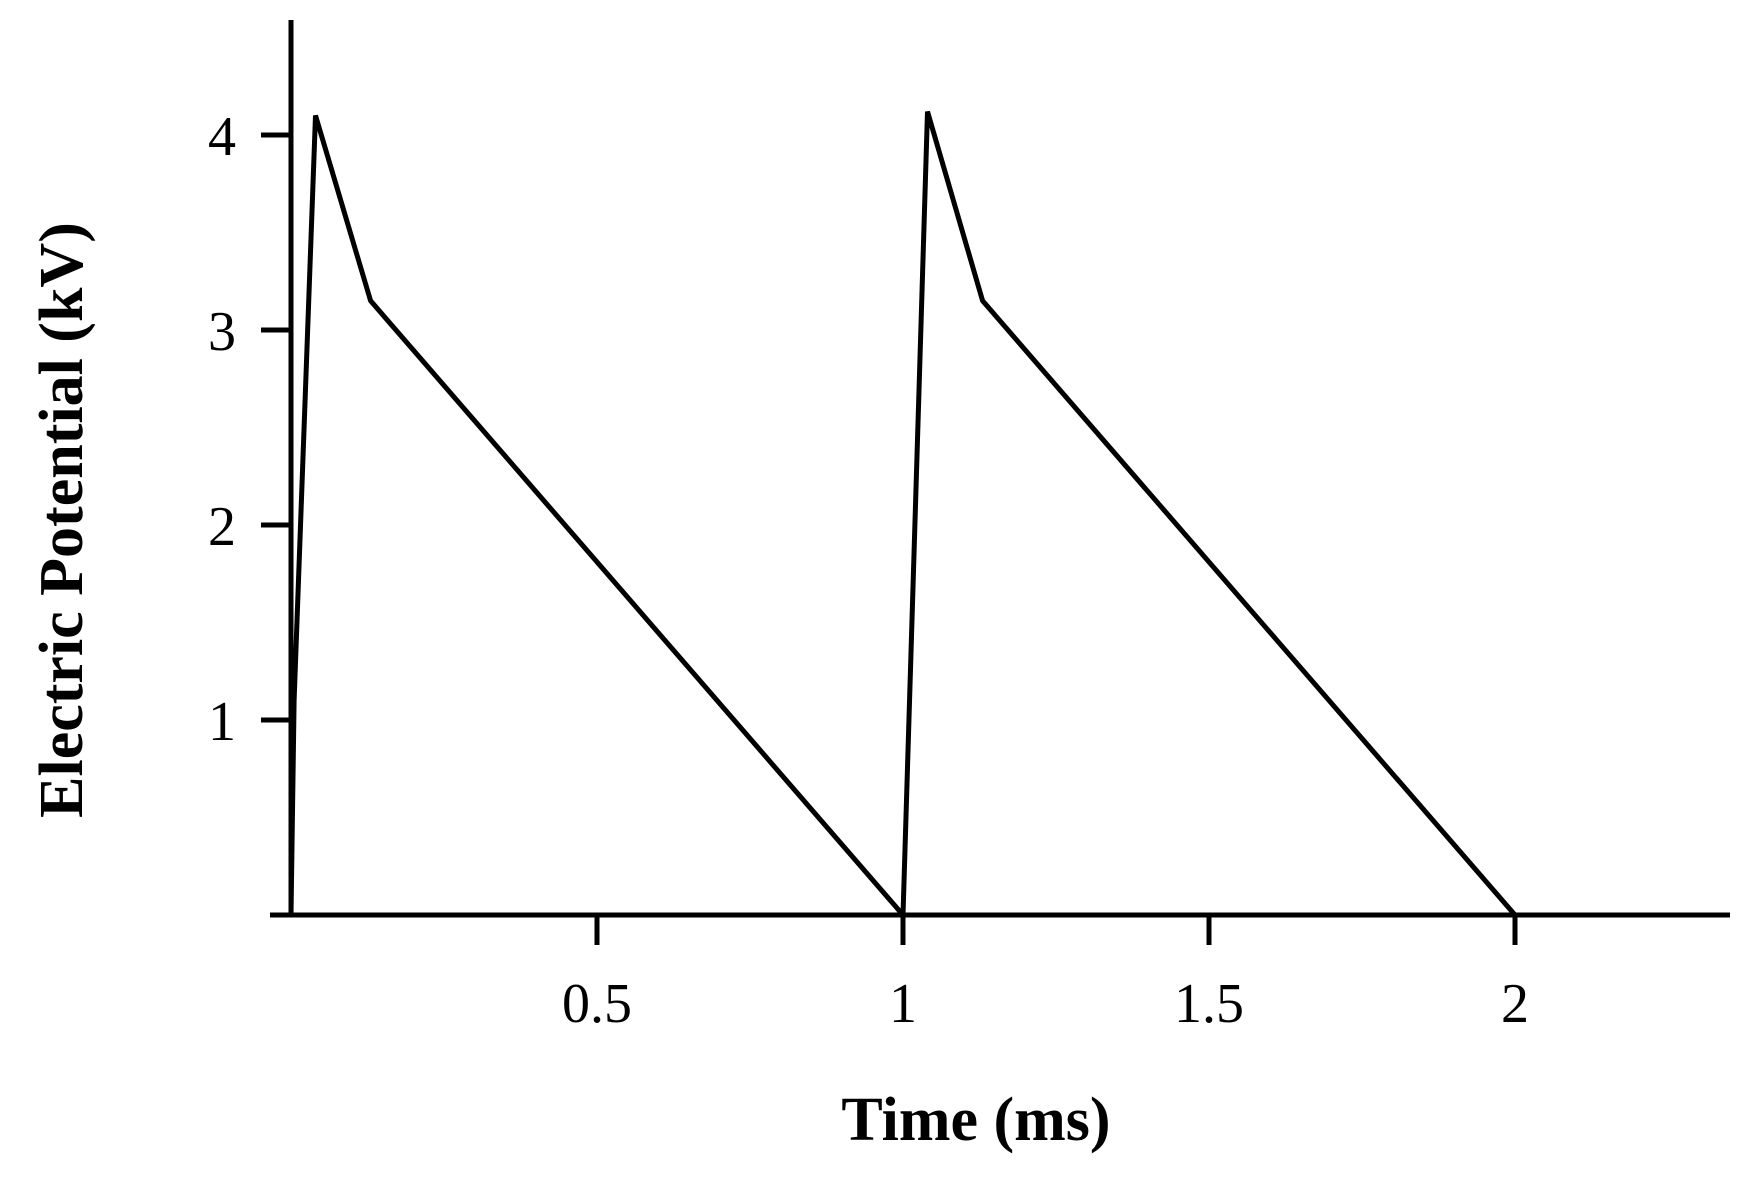  What do you see at coordinates (249, 429) in the screenshot?
I see `y-ticks: 1 2 3 4` at bounding box center [249, 429].